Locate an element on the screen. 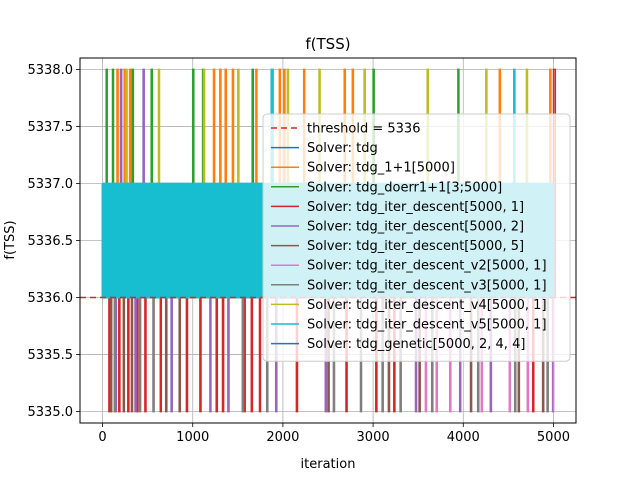 This screenshot has width=640, height=480. x-tick-label: 4000 is located at coordinates (463, 437).